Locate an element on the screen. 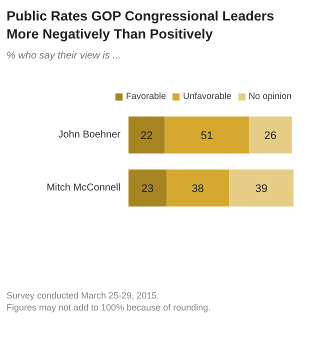  text: Survey conducted March 25-29, 2015. is located at coordinates (83, 295).